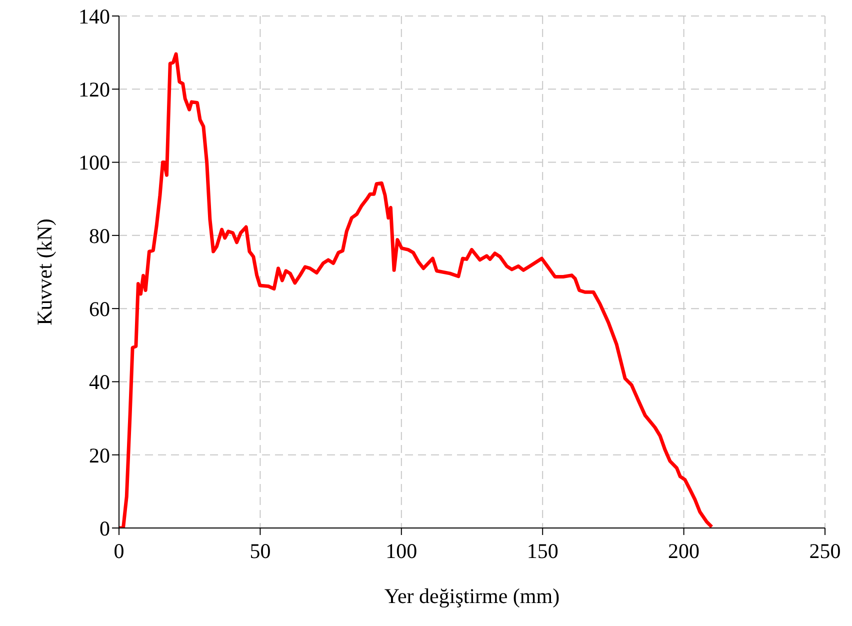 The width and height of the screenshot is (852, 626). I want to click on y-tick-label: 60, so click(99, 309).